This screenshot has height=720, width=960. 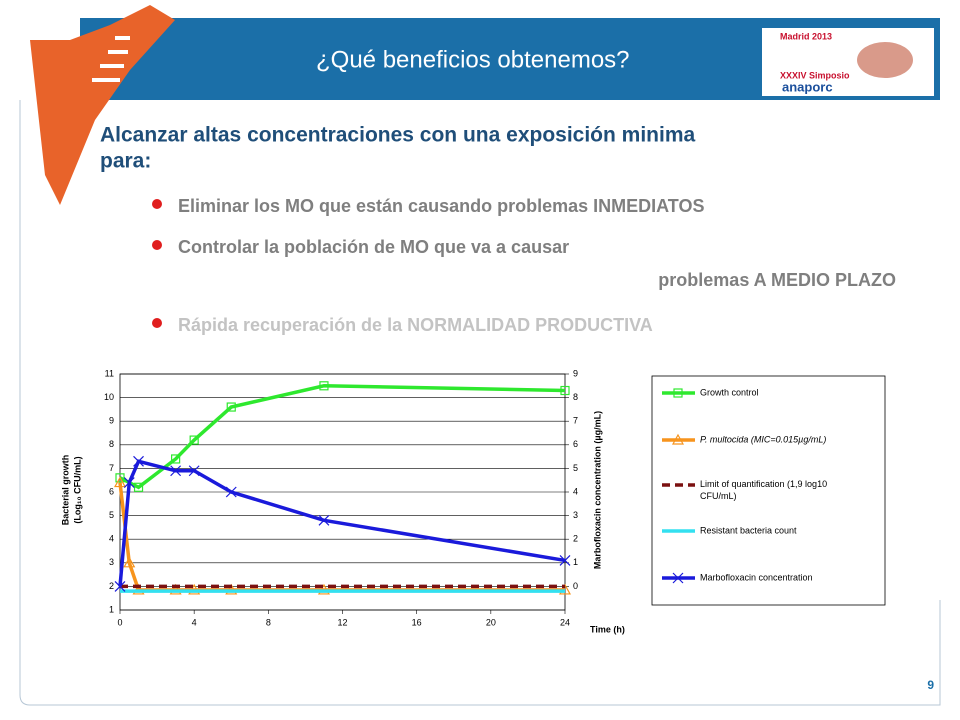 I want to click on y-axis-label: (Log₁₀ CFU/mL), so click(x=77, y=489).